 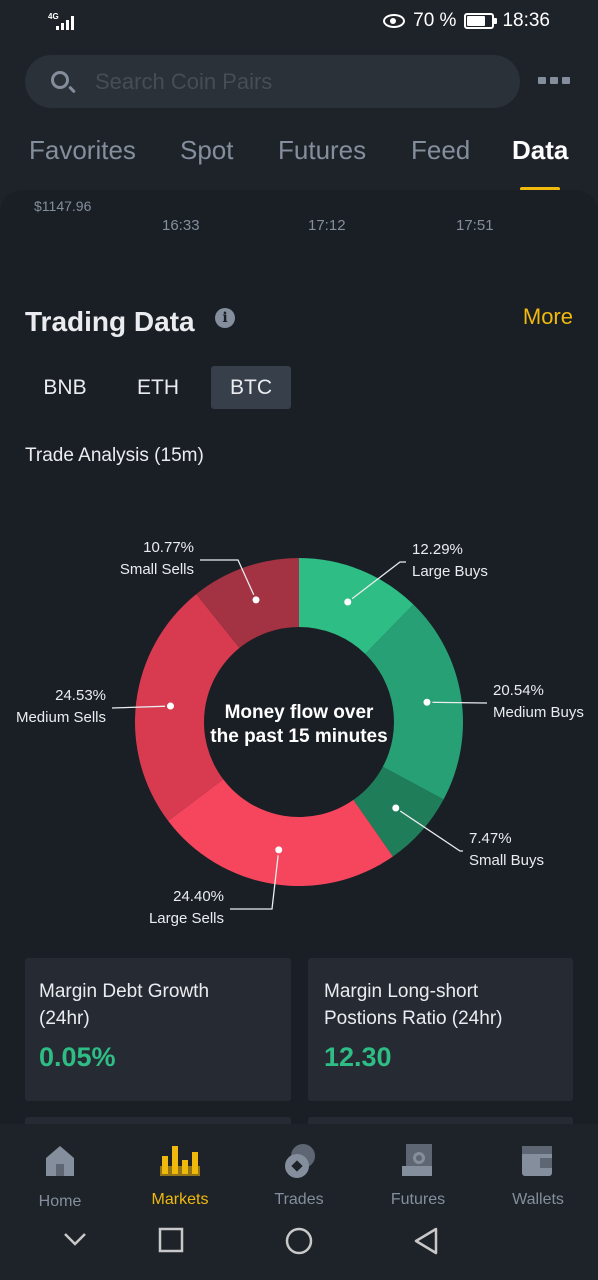 I want to click on slice-percent-label: 10.77%, so click(x=168, y=547).